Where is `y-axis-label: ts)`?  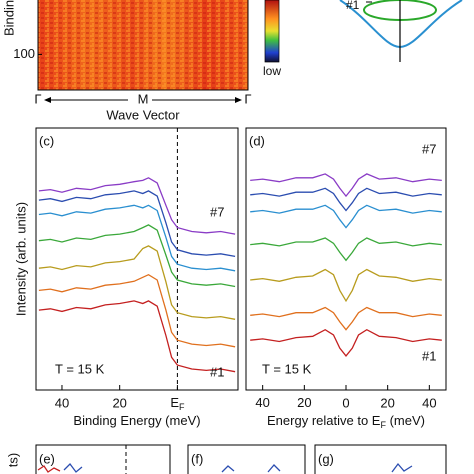
y-axis-label: ts) is located at coordinates (12, 460).